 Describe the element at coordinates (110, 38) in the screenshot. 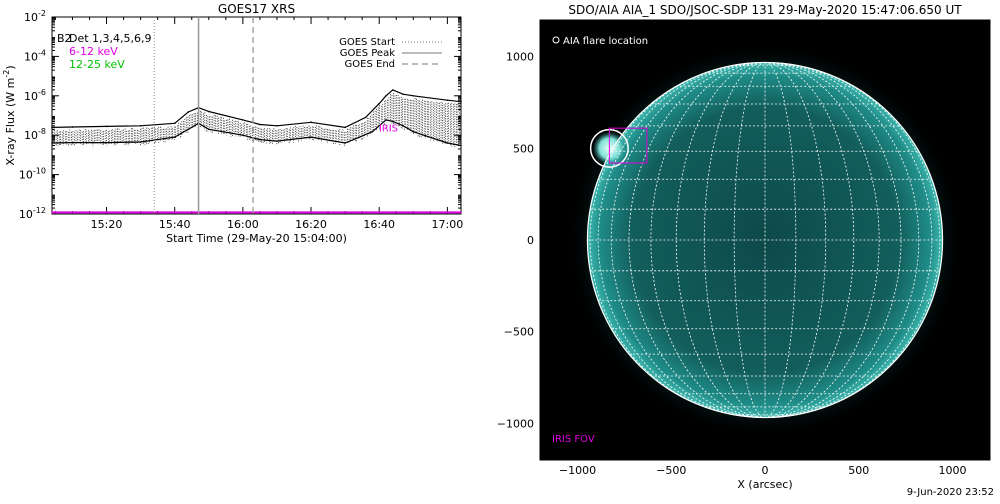

I see `goes-legend-left-entry: Det 1,3,4,5,6,9` at that location.